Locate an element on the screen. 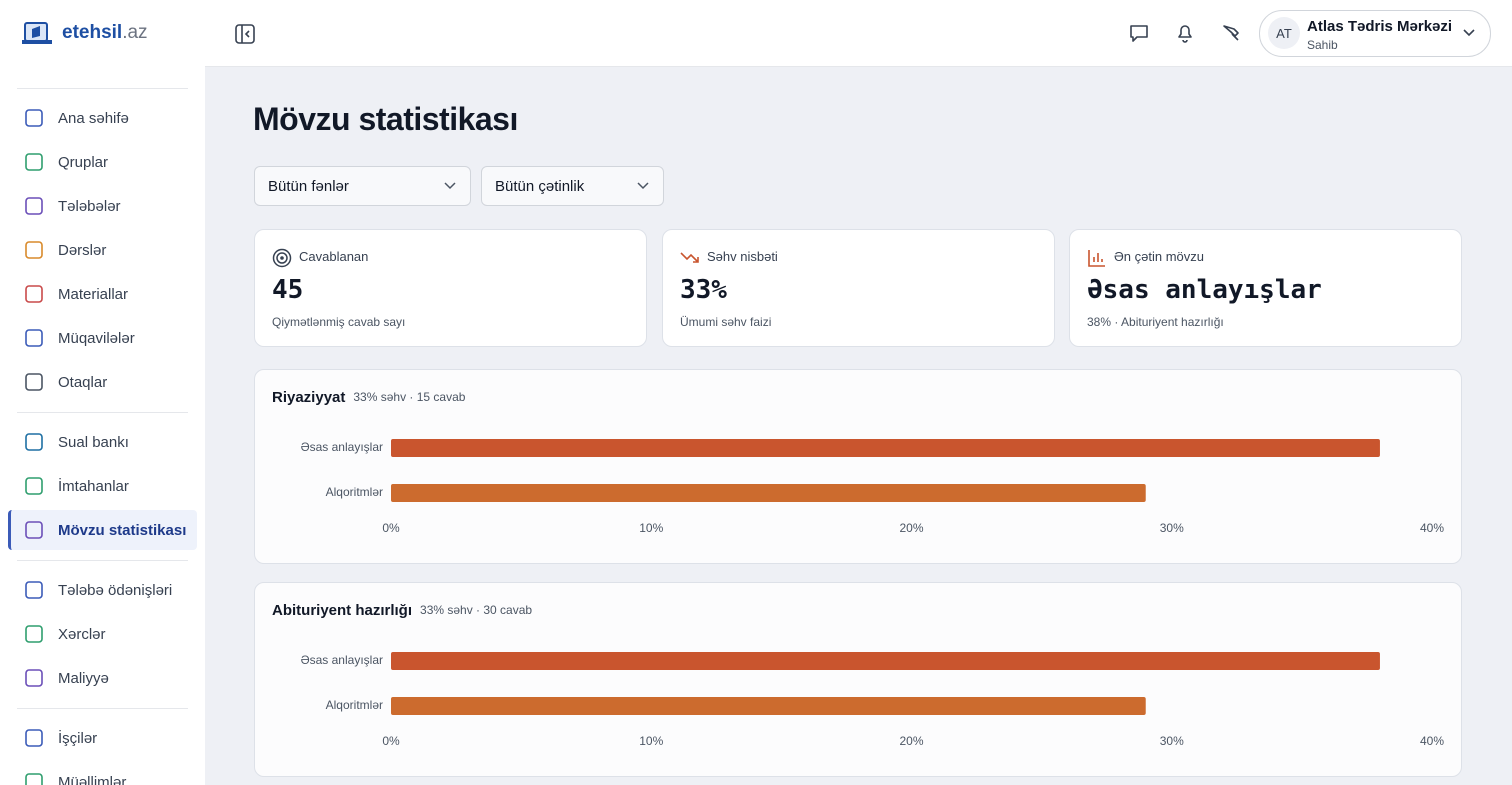  nav-item: Sual bankı is located at coordinates (101, 442).